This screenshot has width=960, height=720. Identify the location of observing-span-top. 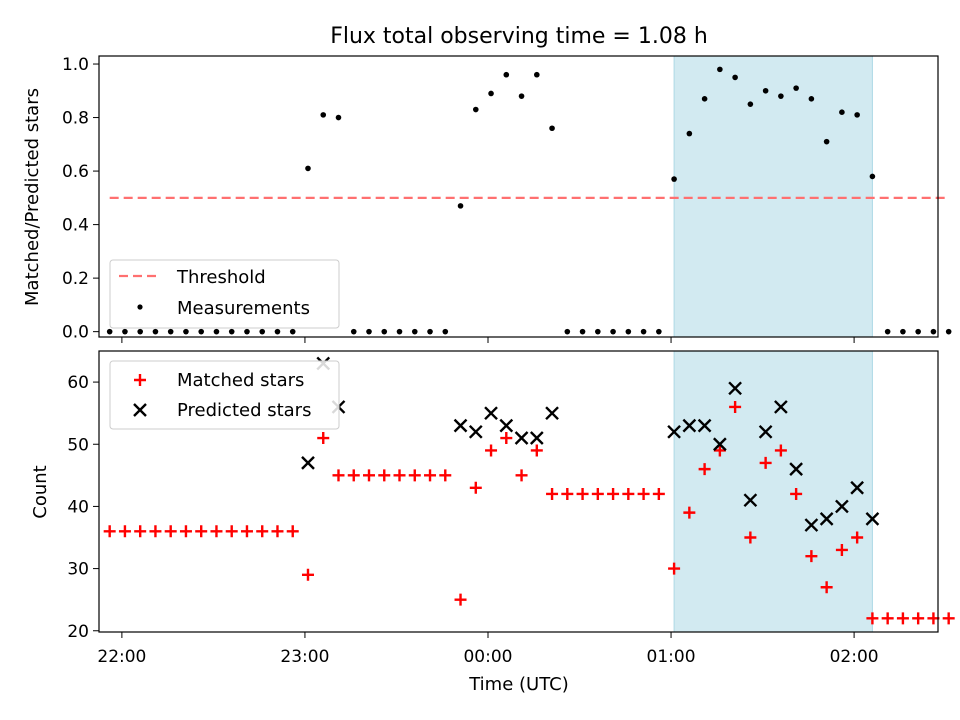
(773, 196).